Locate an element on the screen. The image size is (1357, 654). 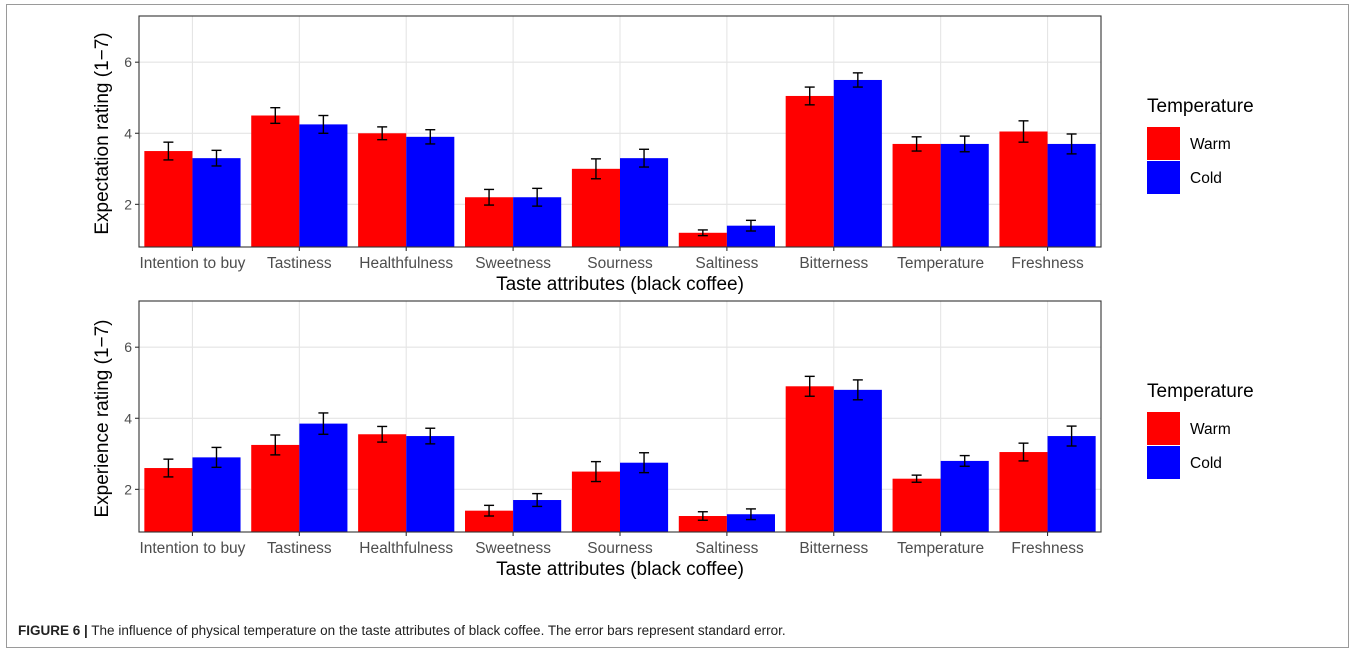
y-axis-title: Experience rating (1−7) is located at coordinates (102, 418).